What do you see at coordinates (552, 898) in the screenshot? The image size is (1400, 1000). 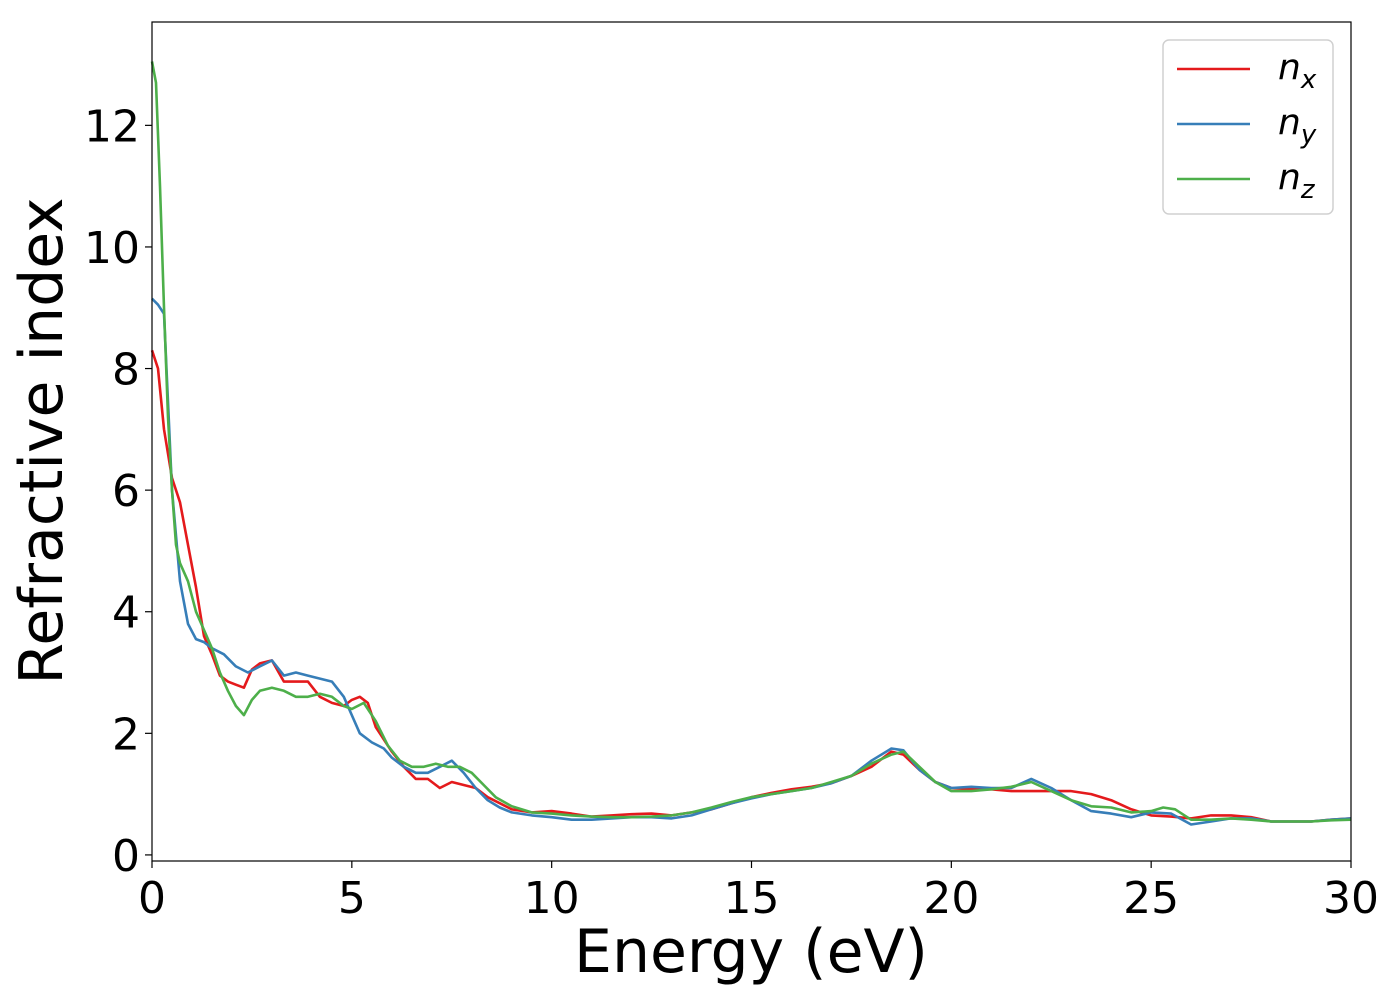 I see `x-tick-label: 10` at bounding box center [552, 898].